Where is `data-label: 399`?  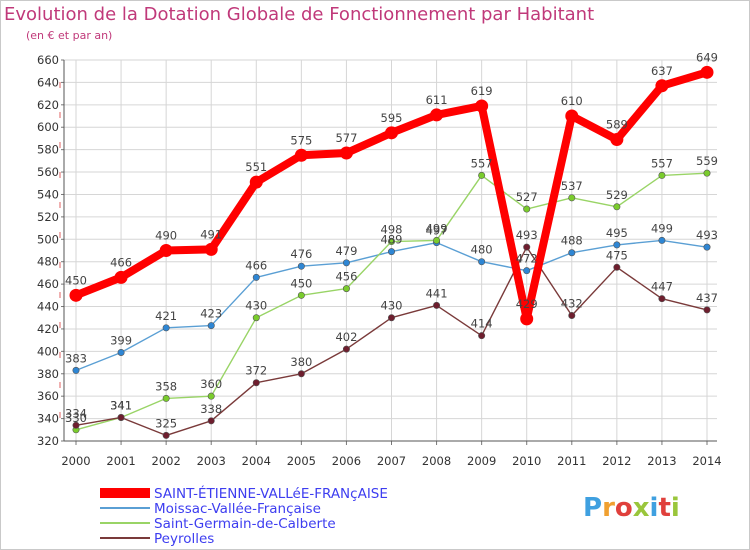
data-label: 399 is located at coordinates (121, 340).